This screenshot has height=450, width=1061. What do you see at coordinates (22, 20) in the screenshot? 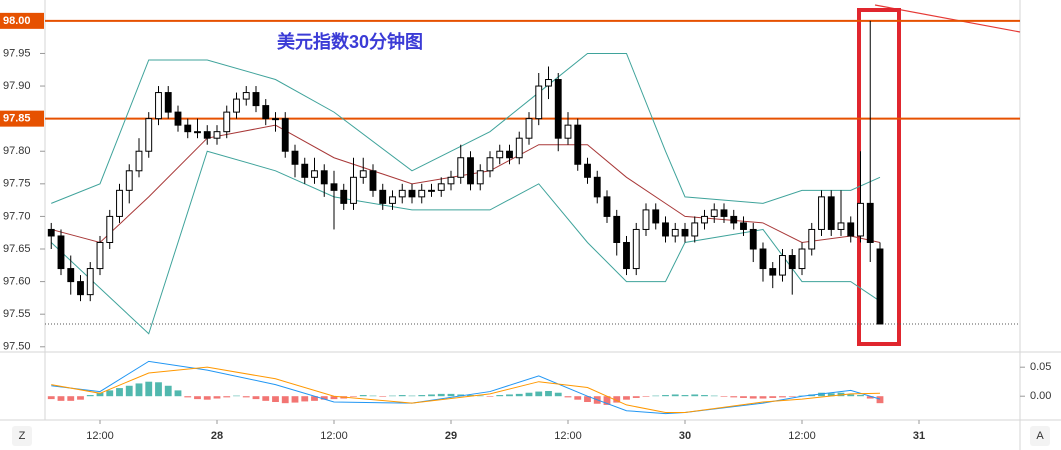
I see `level-badge` at bounding box center [22, 20].